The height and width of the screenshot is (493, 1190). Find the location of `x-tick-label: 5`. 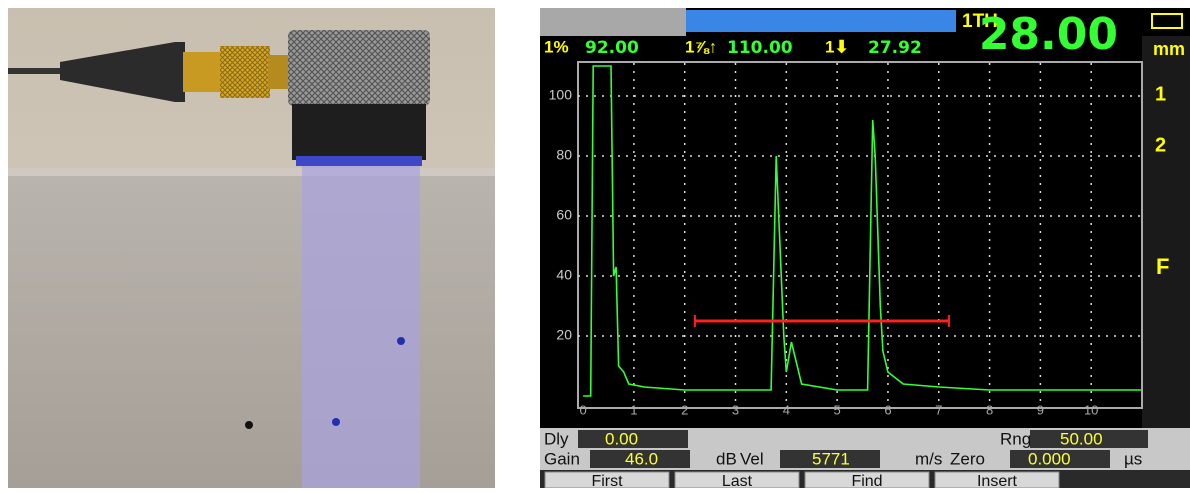

x-tick-label: 5 is located at coordinates (837, 409).